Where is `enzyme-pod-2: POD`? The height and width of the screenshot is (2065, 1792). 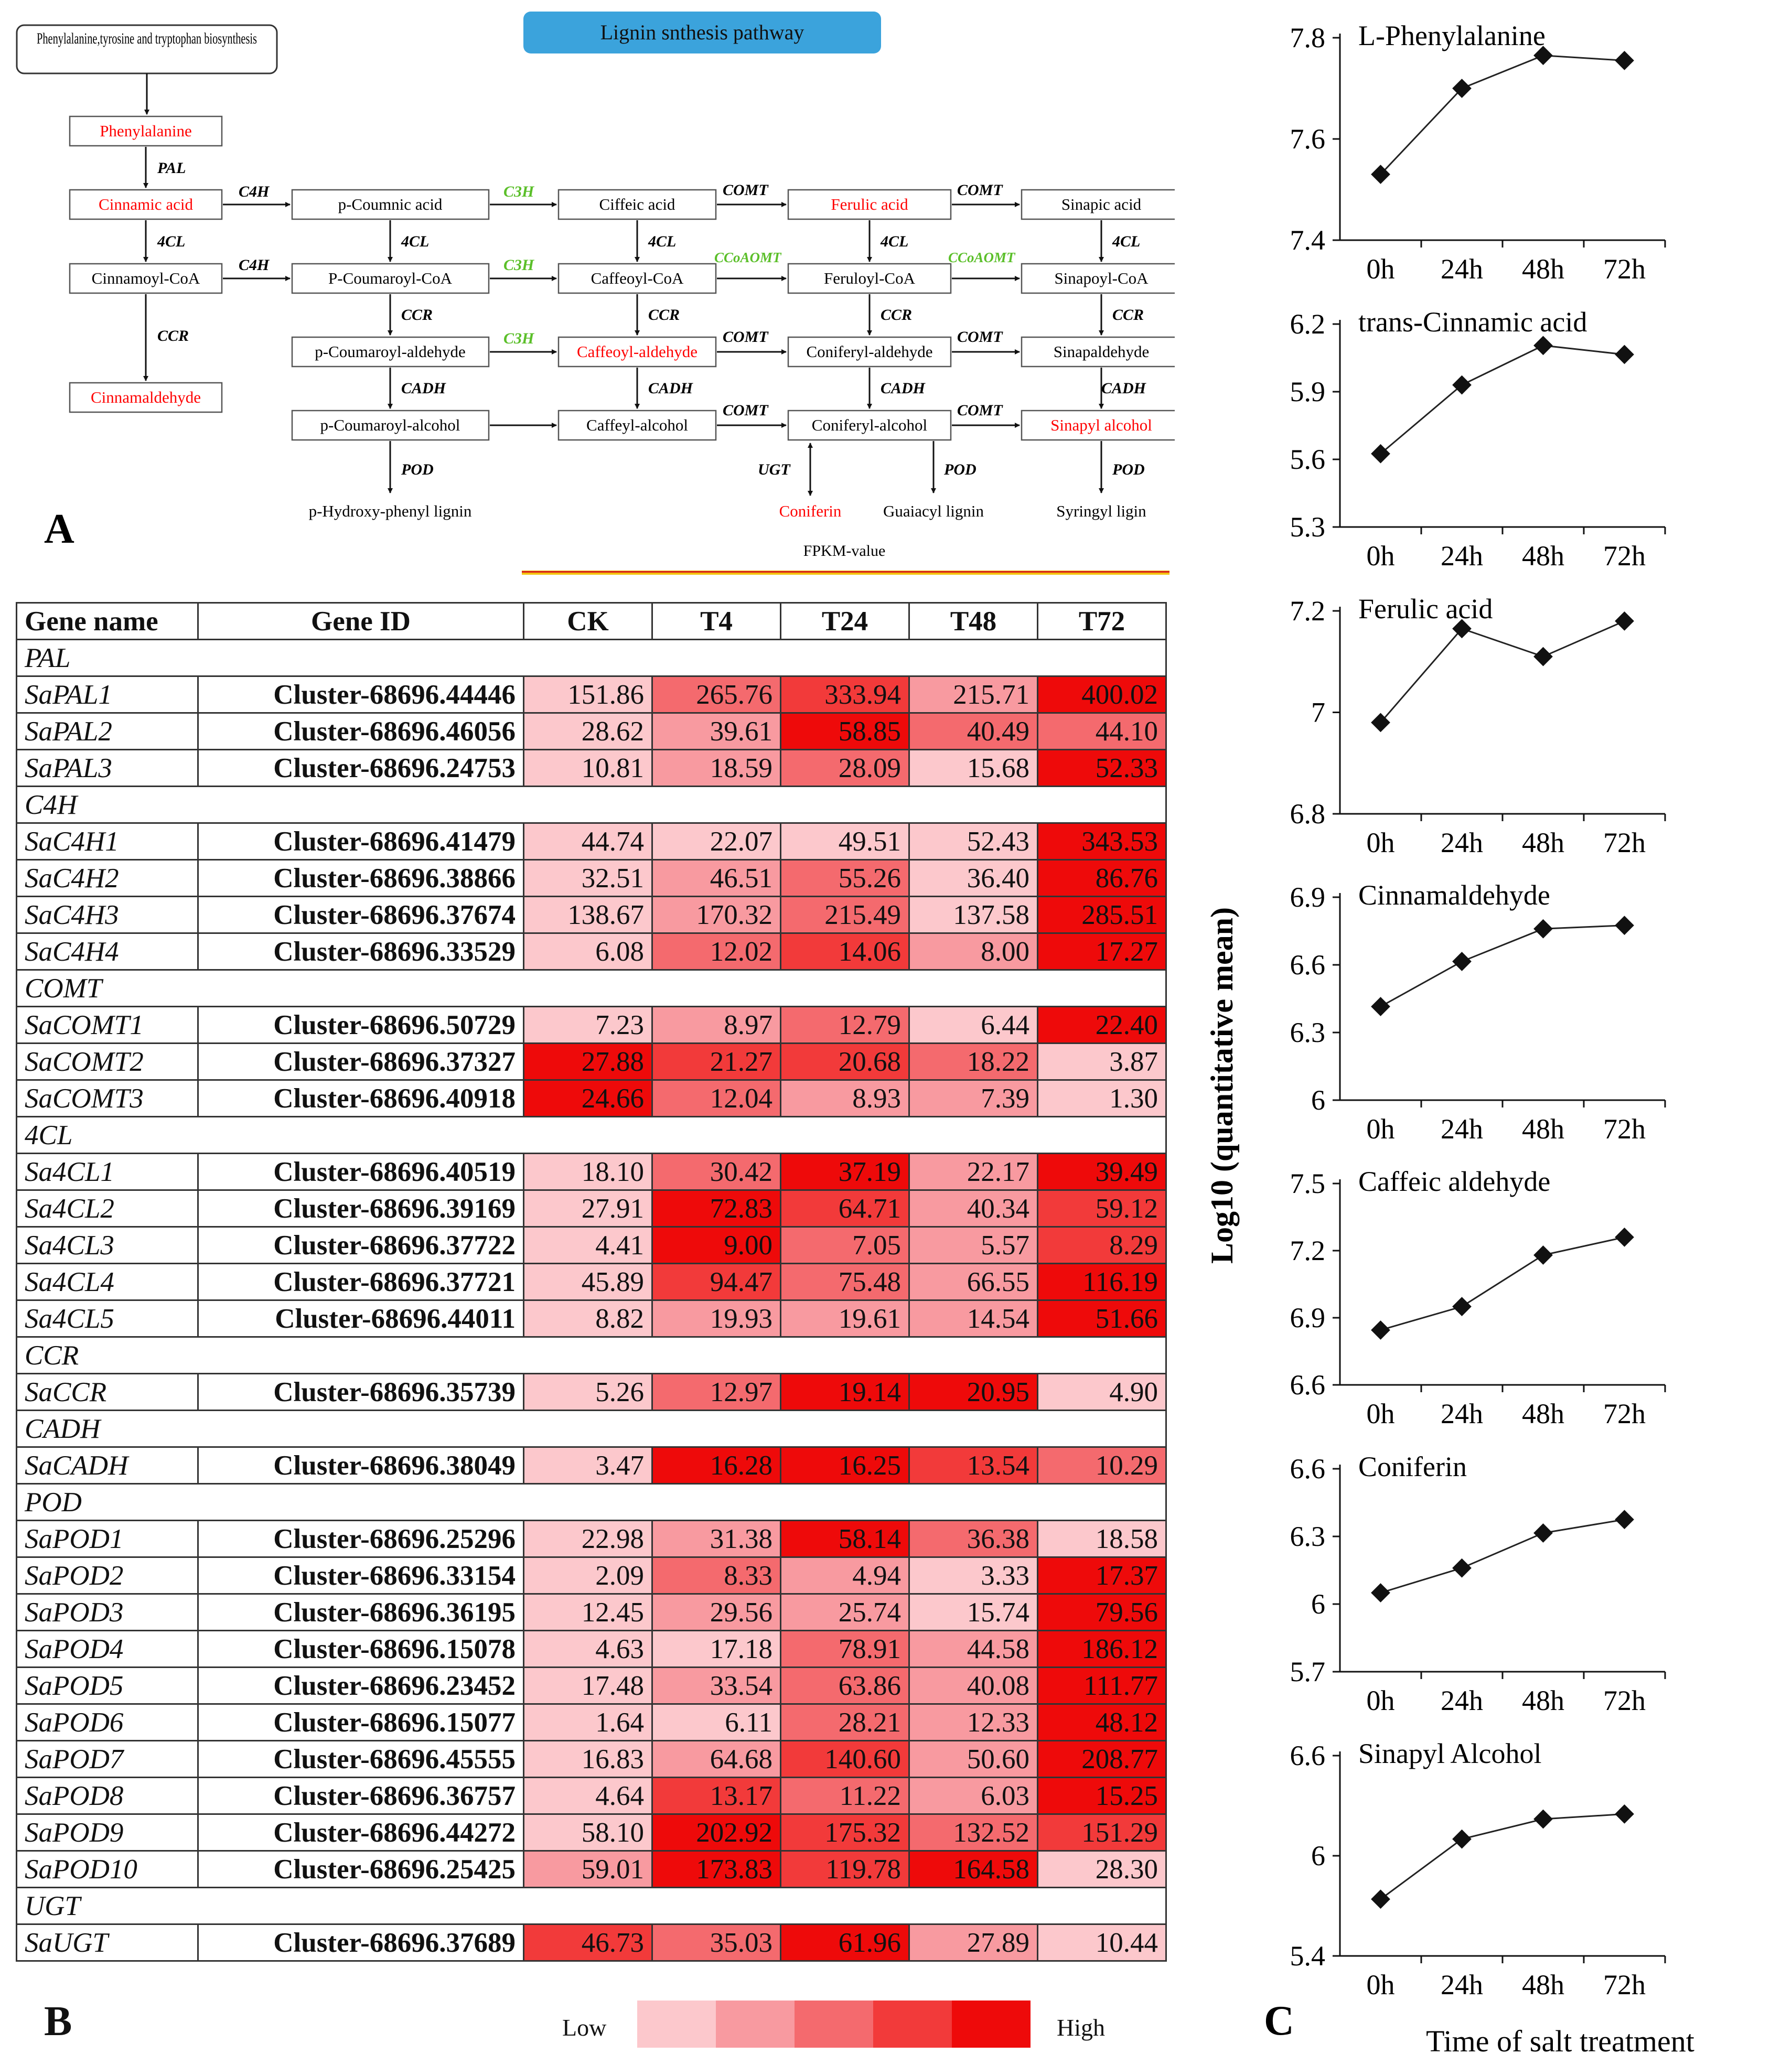 enzyme-pod-2: POD is located at coordinates (960, 469).